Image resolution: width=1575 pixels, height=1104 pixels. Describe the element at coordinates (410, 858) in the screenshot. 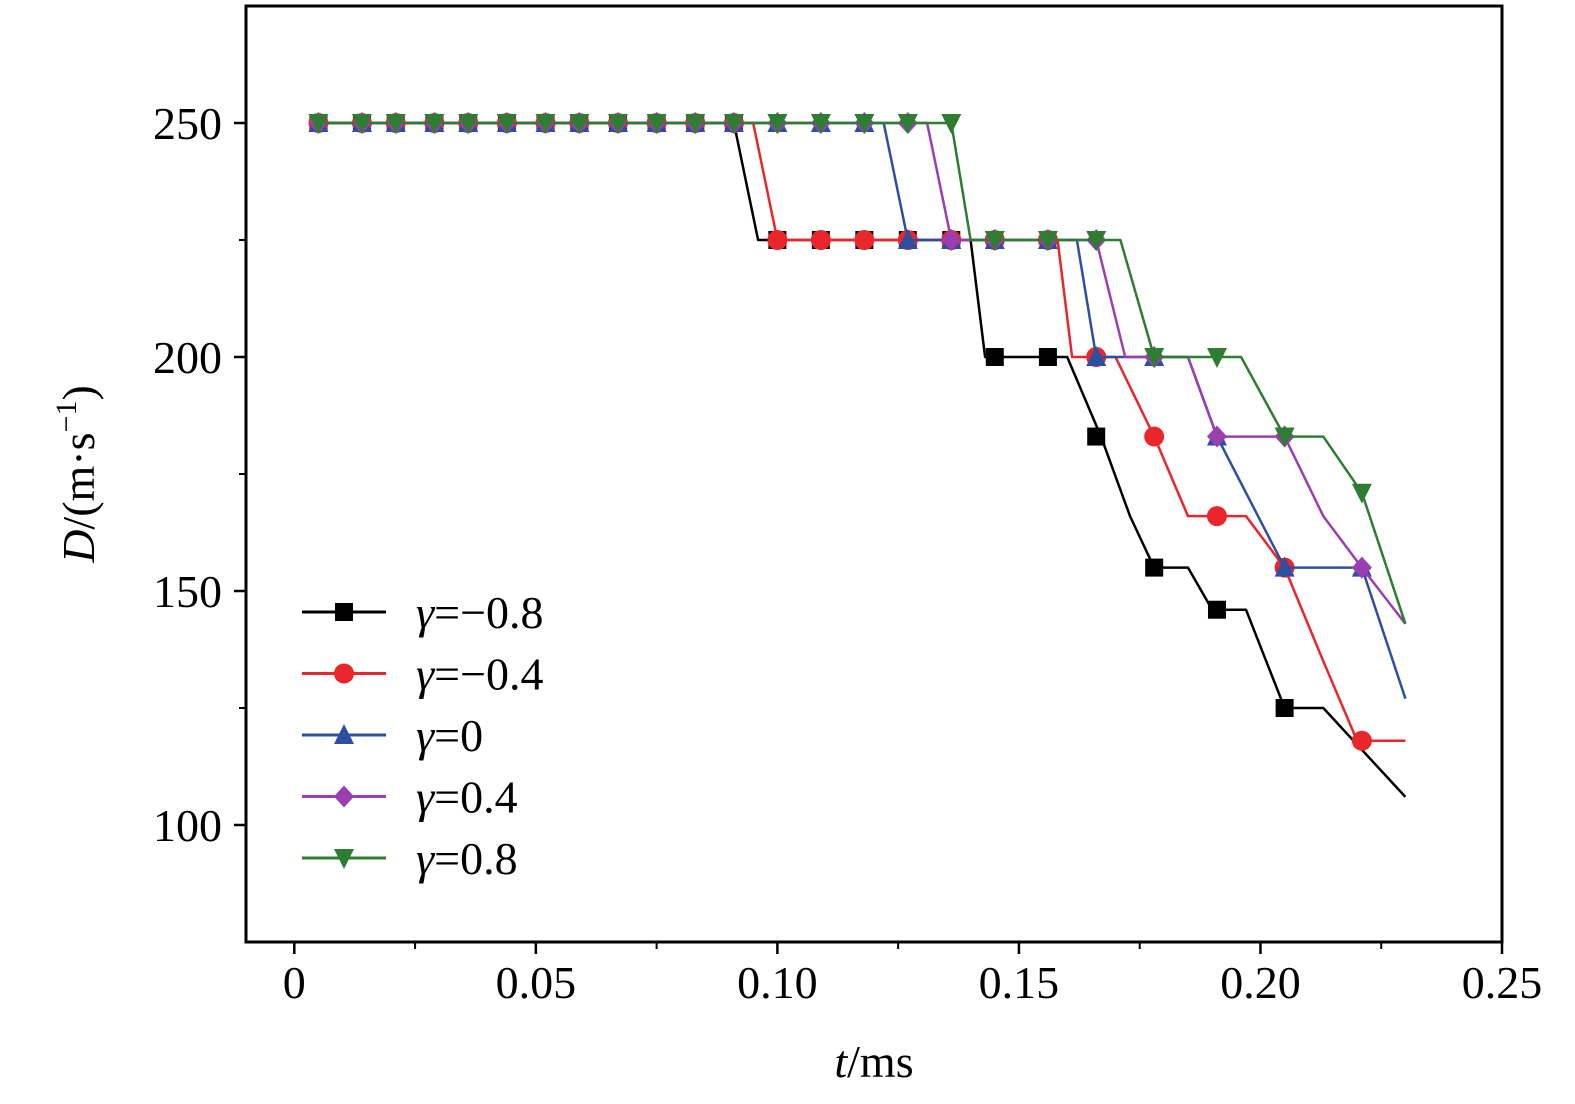

I see `legend-item: γ=0.8` at that location.